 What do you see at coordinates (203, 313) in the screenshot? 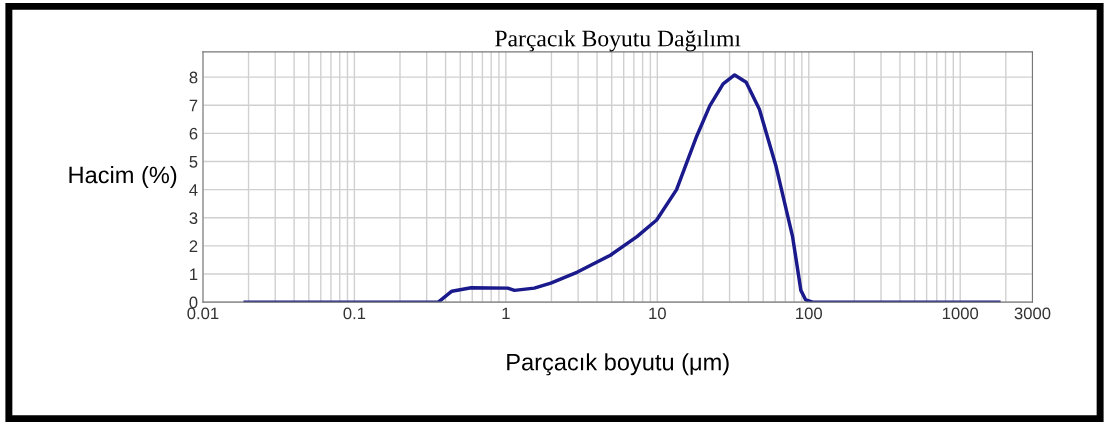
I see `x-tick-label: 0.01` at bounding box center [203, 313].